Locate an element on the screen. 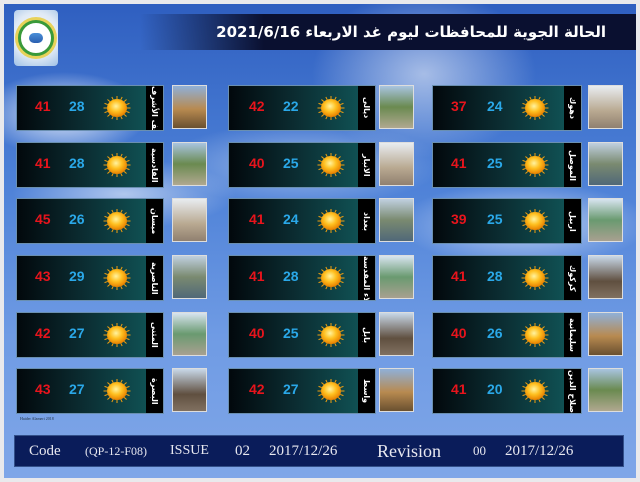 The image size is (640, 482). province-name: ميسان is located at coordinates (154, 221).